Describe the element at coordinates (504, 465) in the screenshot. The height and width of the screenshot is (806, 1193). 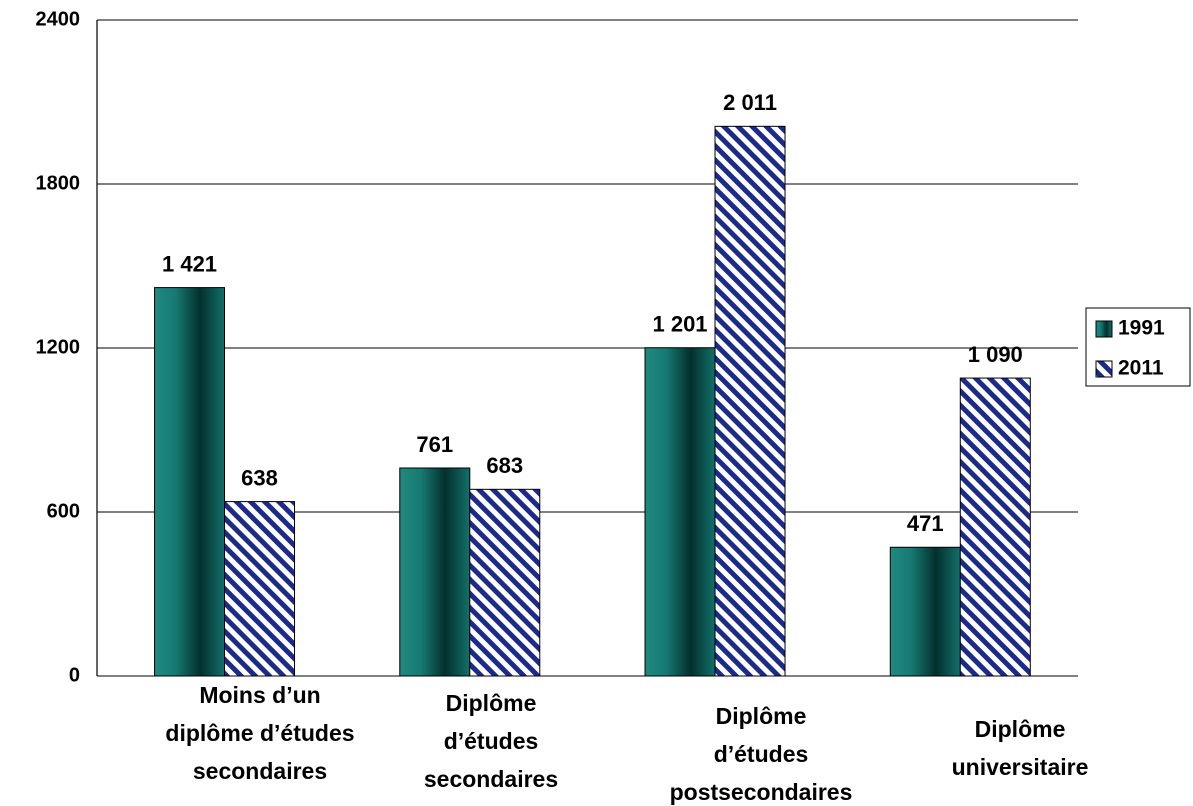
I see `value-label: 683` at that location.